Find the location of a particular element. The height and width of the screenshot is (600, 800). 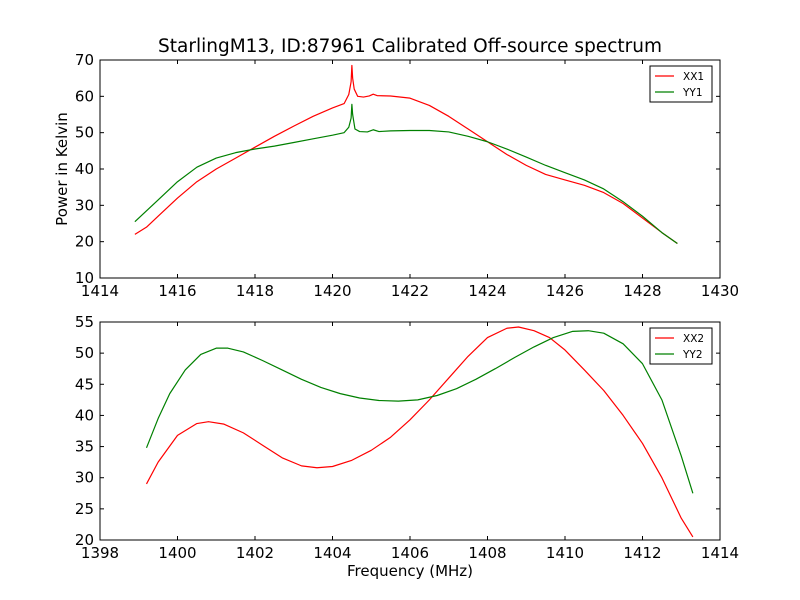

x-tick-label: 1428 is located at coordinates (642, 291).